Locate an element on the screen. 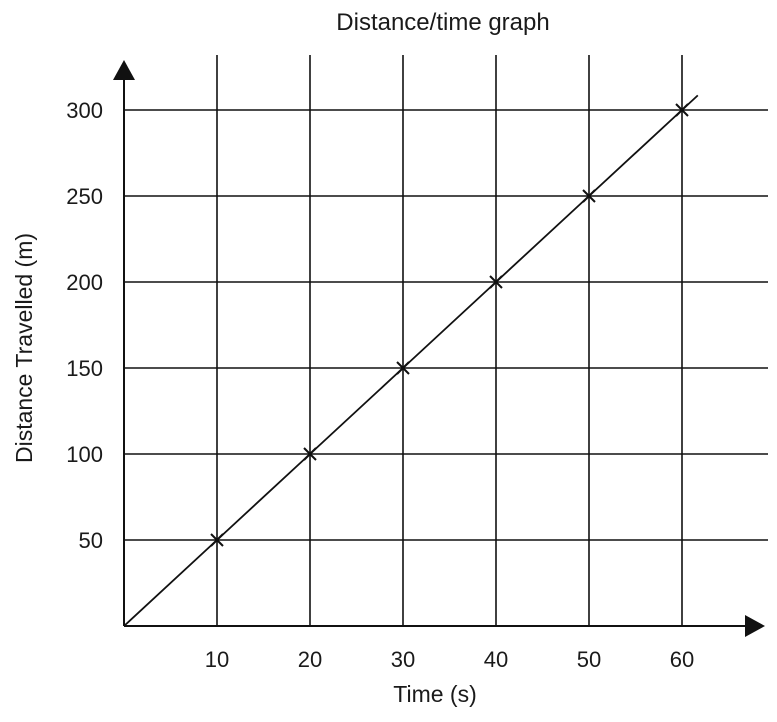 Image resolution: width=777 pixels, height=722 pixels. y-tick-label-200: 200 is located at coordinates (84, 282).